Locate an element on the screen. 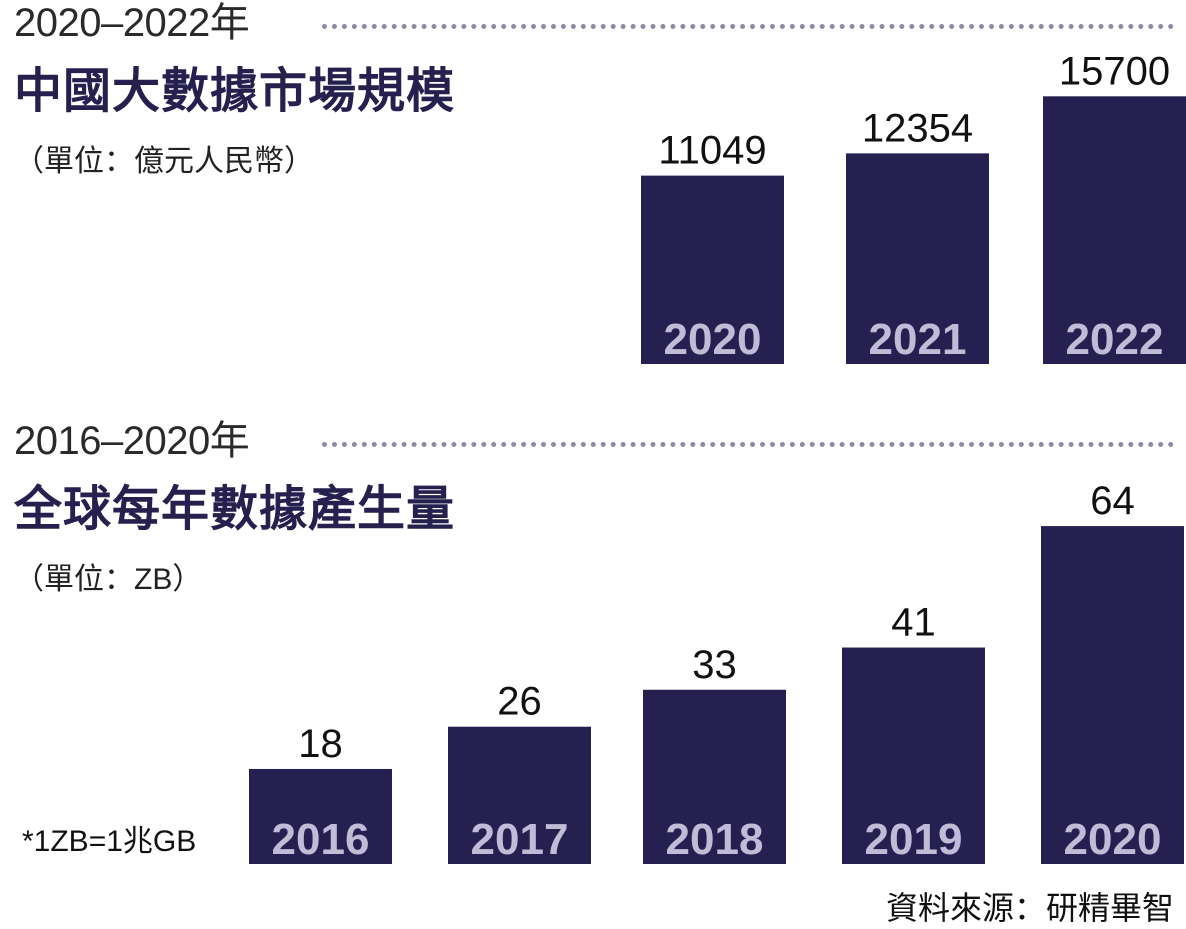  bar-2019 is located at coordinates (913, 755).